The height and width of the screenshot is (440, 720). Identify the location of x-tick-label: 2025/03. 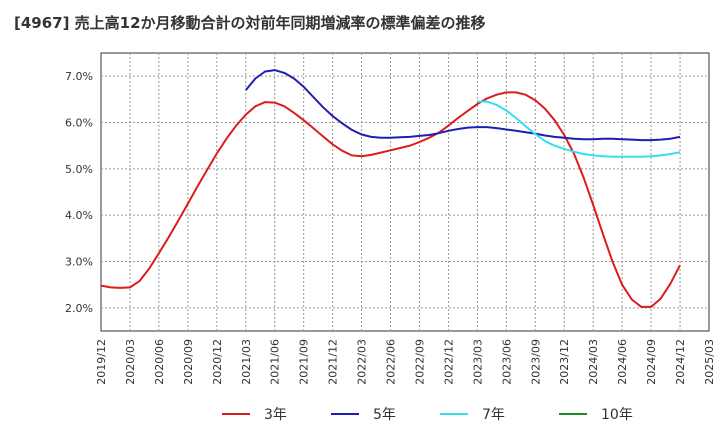
(709, 362).